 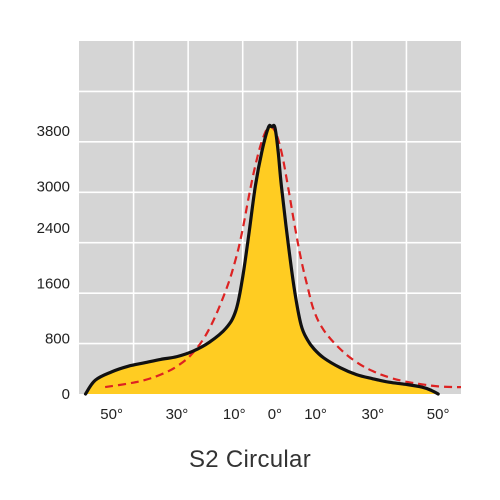 What do you see at coordinates (57, 339) in the screenshot?
I see `y-tick-label: 800` at bounding box center [57, 339].